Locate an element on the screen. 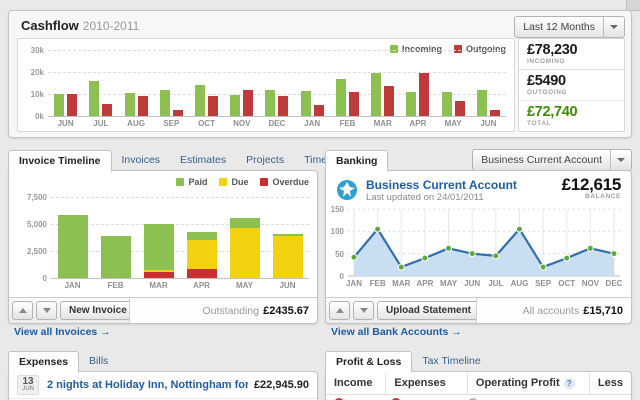 The height and width of the screenshot is (400, 640). outgoing-label: OUTGOING is located at coordinates (547, 92).